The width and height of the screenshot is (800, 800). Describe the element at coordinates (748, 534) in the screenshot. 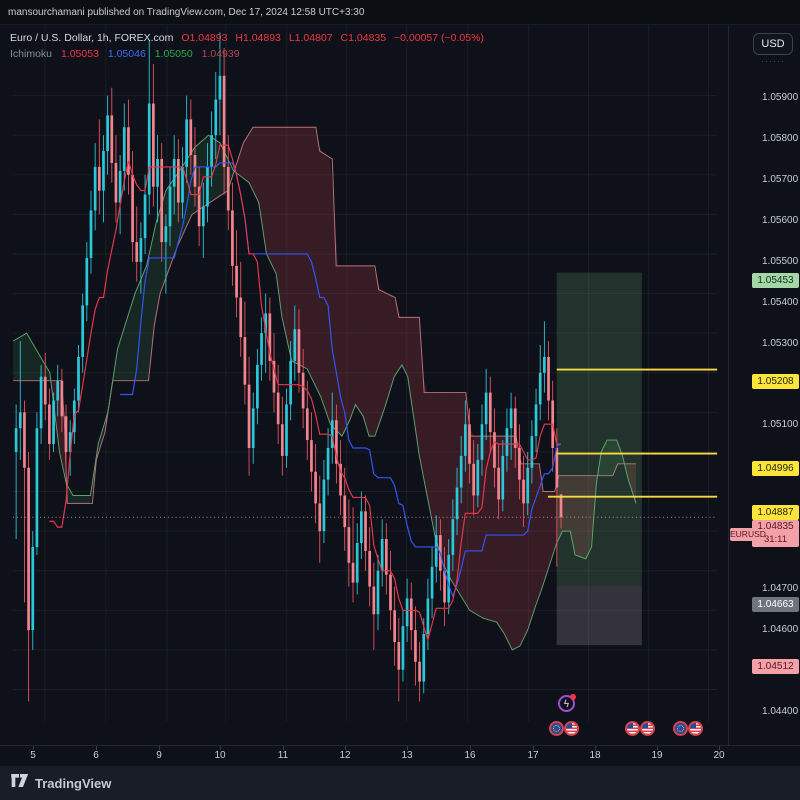

I see `price-line-symbol-label: EURUSD` at that location.